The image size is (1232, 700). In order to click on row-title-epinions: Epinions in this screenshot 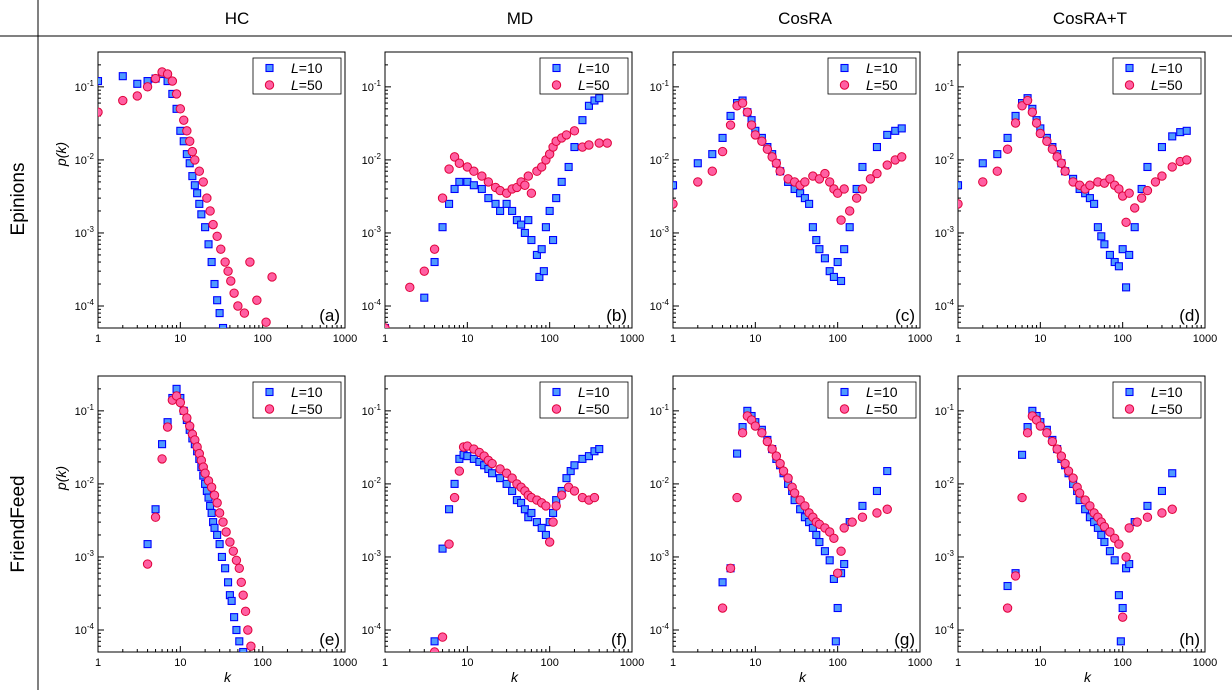, I will do `click(18, 199)`.